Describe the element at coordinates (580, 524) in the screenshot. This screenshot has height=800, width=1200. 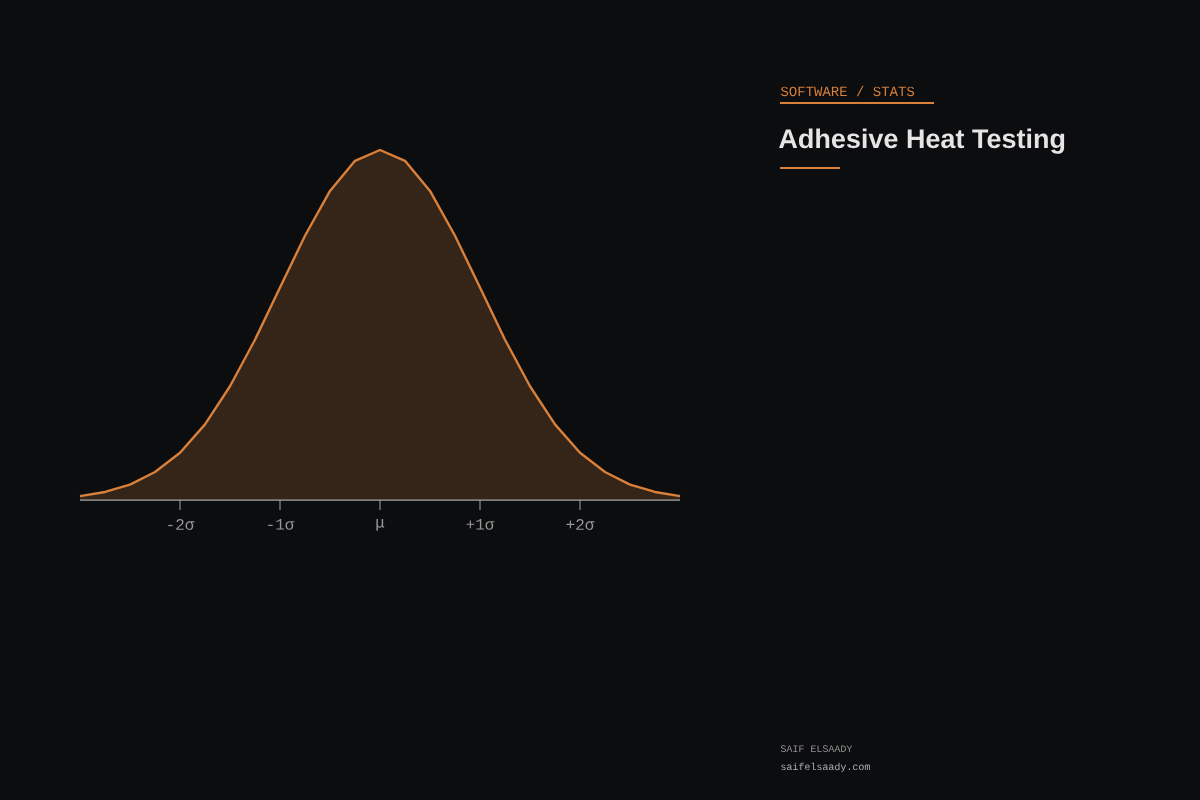
I see `x-tick-label: +2σ` at that location.